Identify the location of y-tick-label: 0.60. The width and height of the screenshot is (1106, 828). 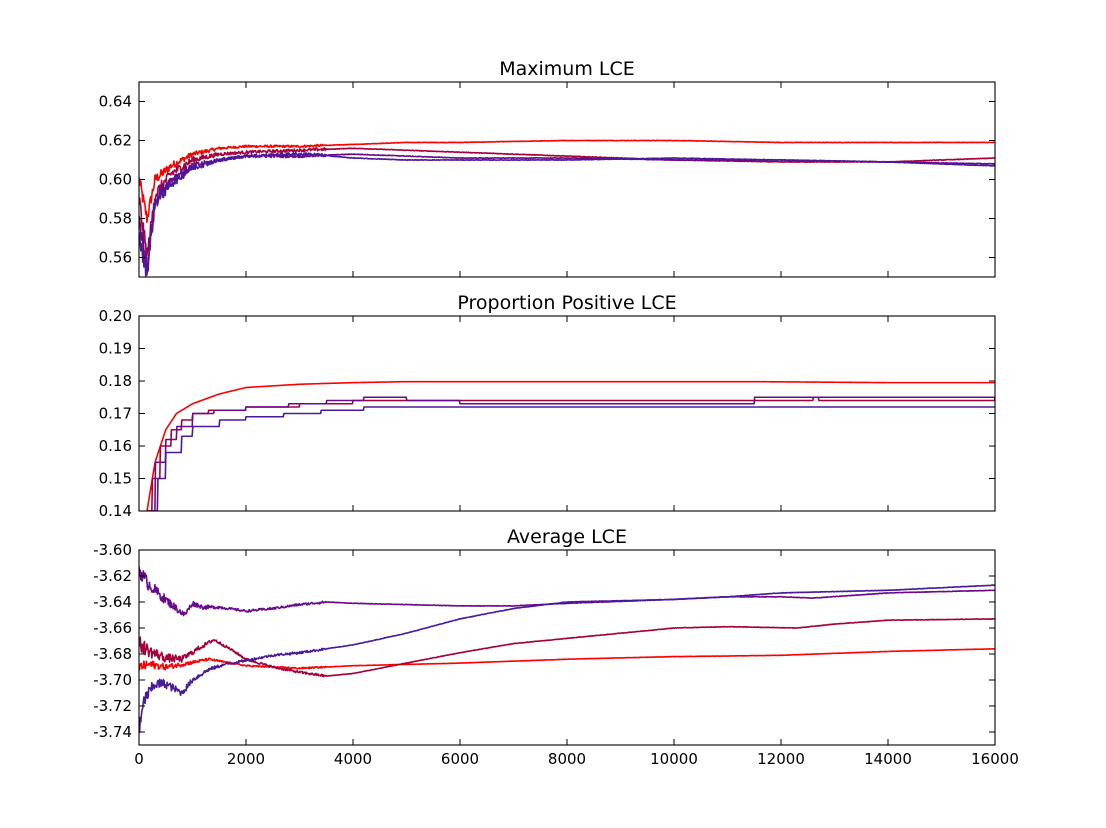
(115, 180).